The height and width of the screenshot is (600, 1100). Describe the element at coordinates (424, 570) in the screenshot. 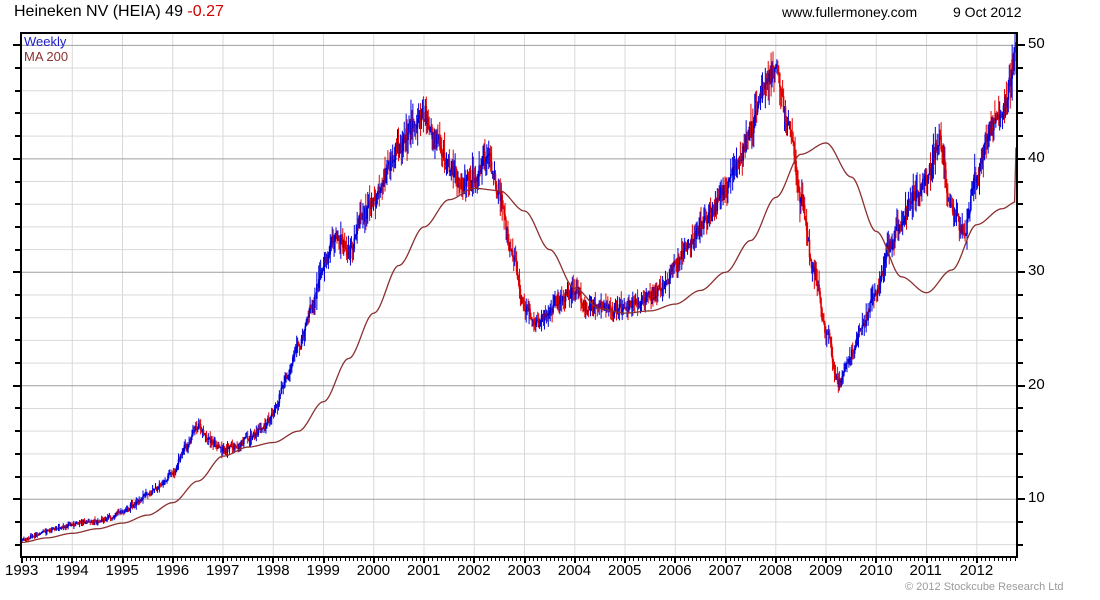

I see `x-axis-tick-label: 2001` at that location.